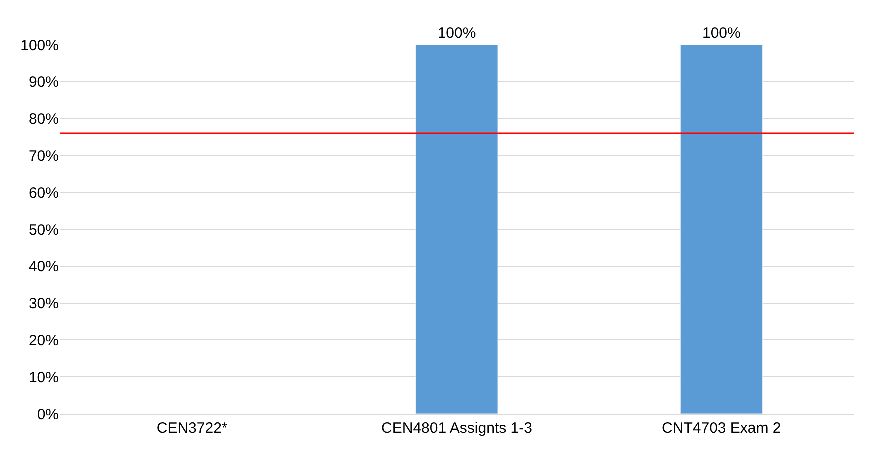  Describe the element at coordinates (43, 377) in the screenshot. I see `y-tick-label: 10%` at that location.